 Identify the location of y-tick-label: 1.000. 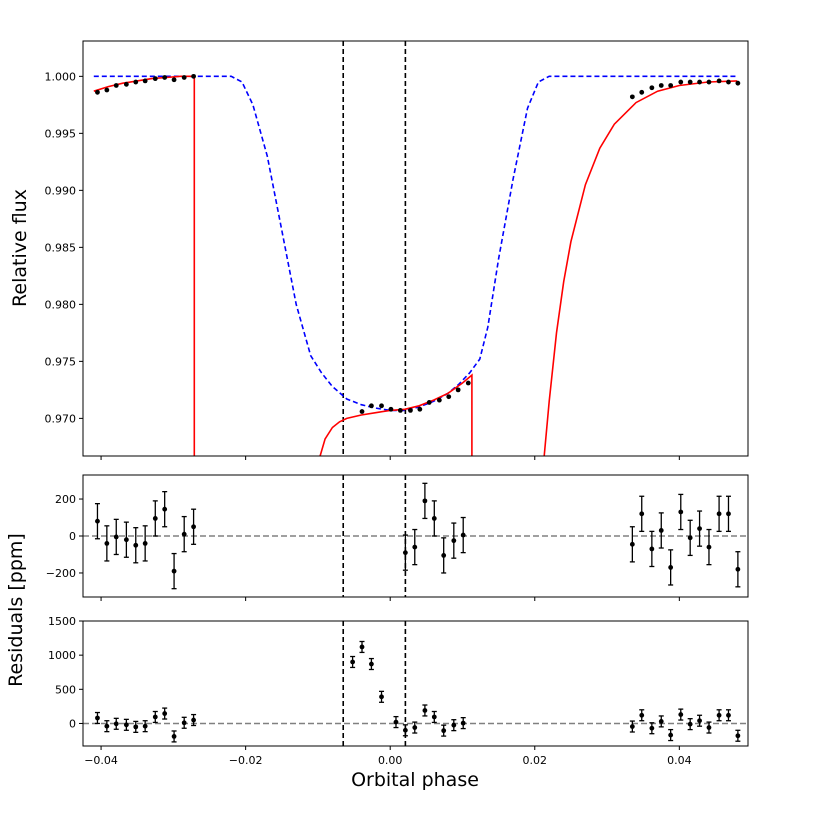
(61, 76).